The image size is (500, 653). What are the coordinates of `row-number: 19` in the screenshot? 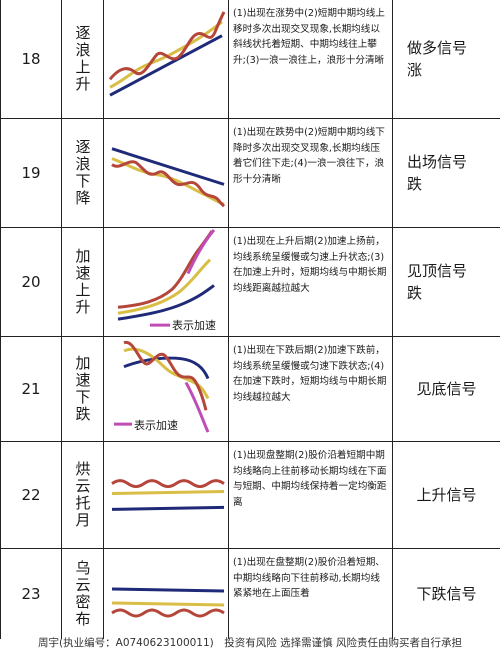 It's located at (31, 173).